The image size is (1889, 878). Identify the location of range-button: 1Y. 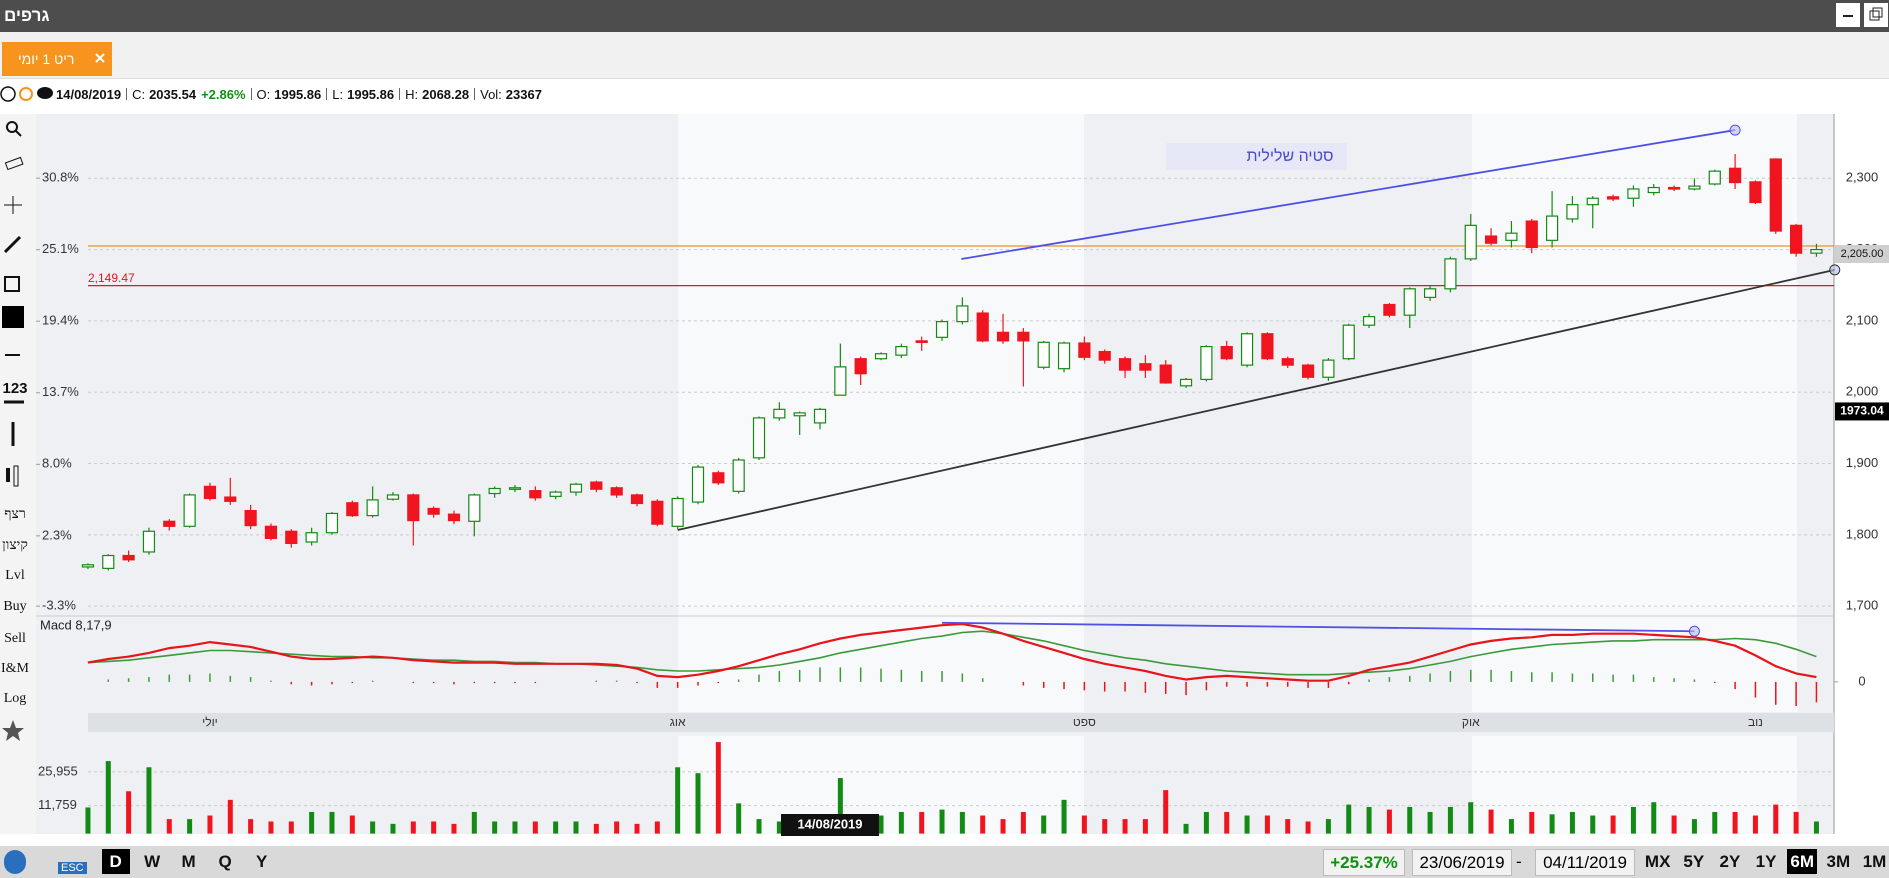
(1766, 861).